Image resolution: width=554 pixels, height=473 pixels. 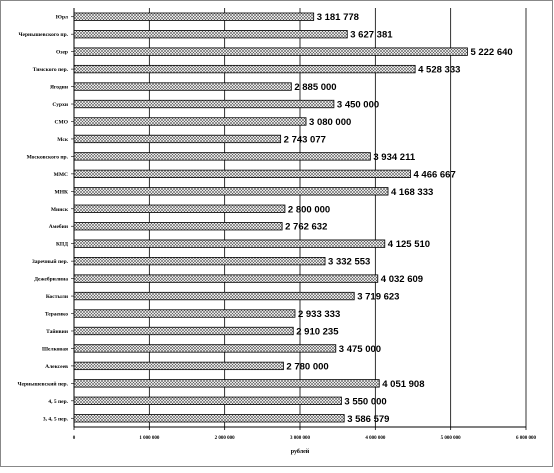 What do you see at coordinates (409, 244) in the screenshot?
I see `data-label: 4 125 510` at bounding box center [409, 244].